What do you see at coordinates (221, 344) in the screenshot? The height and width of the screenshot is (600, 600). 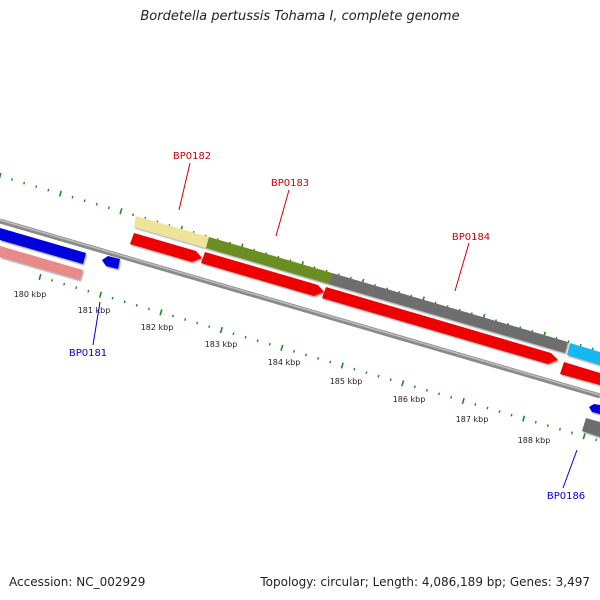 I see `kbp-label: 183 kbp` at bounding box center [221, 344].